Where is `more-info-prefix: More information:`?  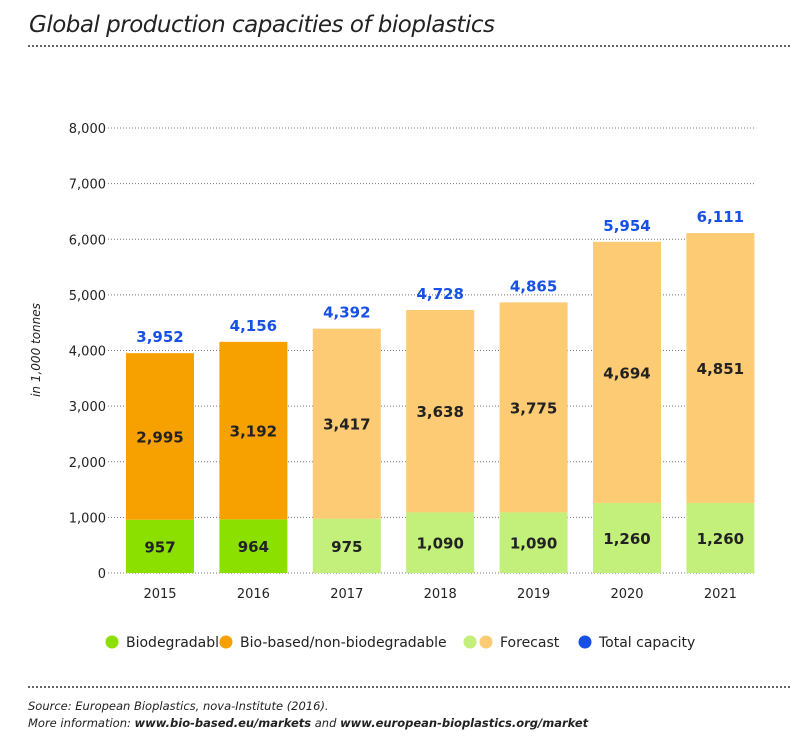
more-info-prefix: More information: is located at coordinates (81, 723).